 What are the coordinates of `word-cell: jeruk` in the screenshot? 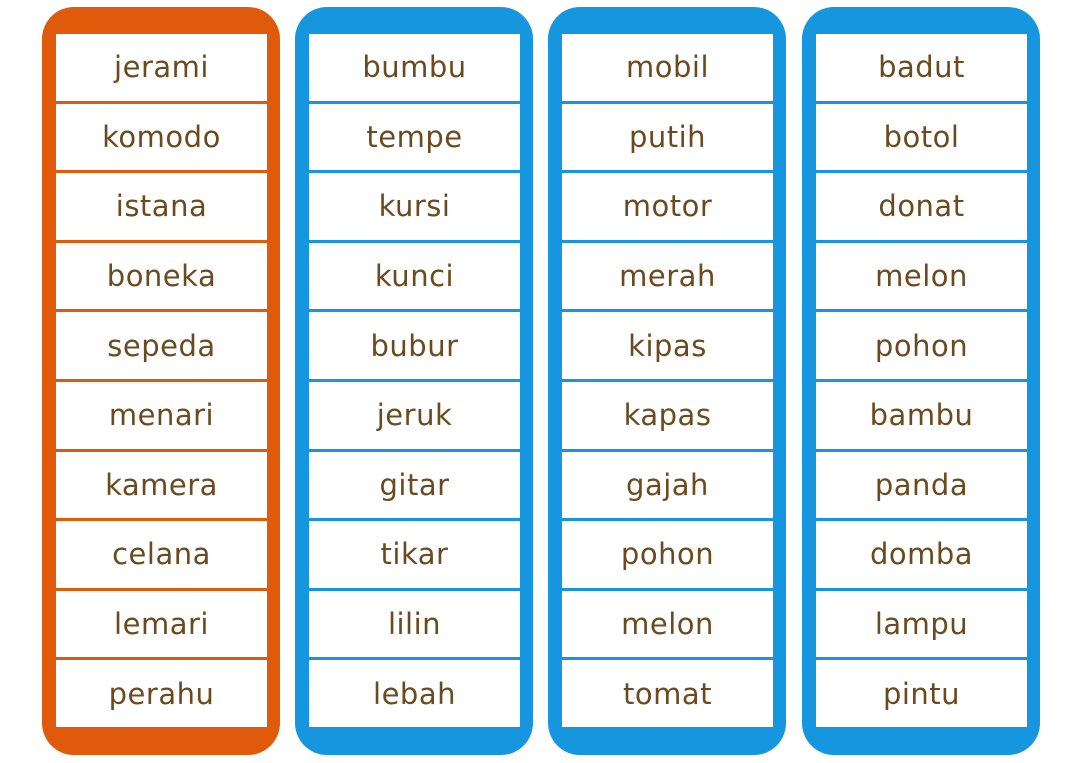 It's located at (414, 413).